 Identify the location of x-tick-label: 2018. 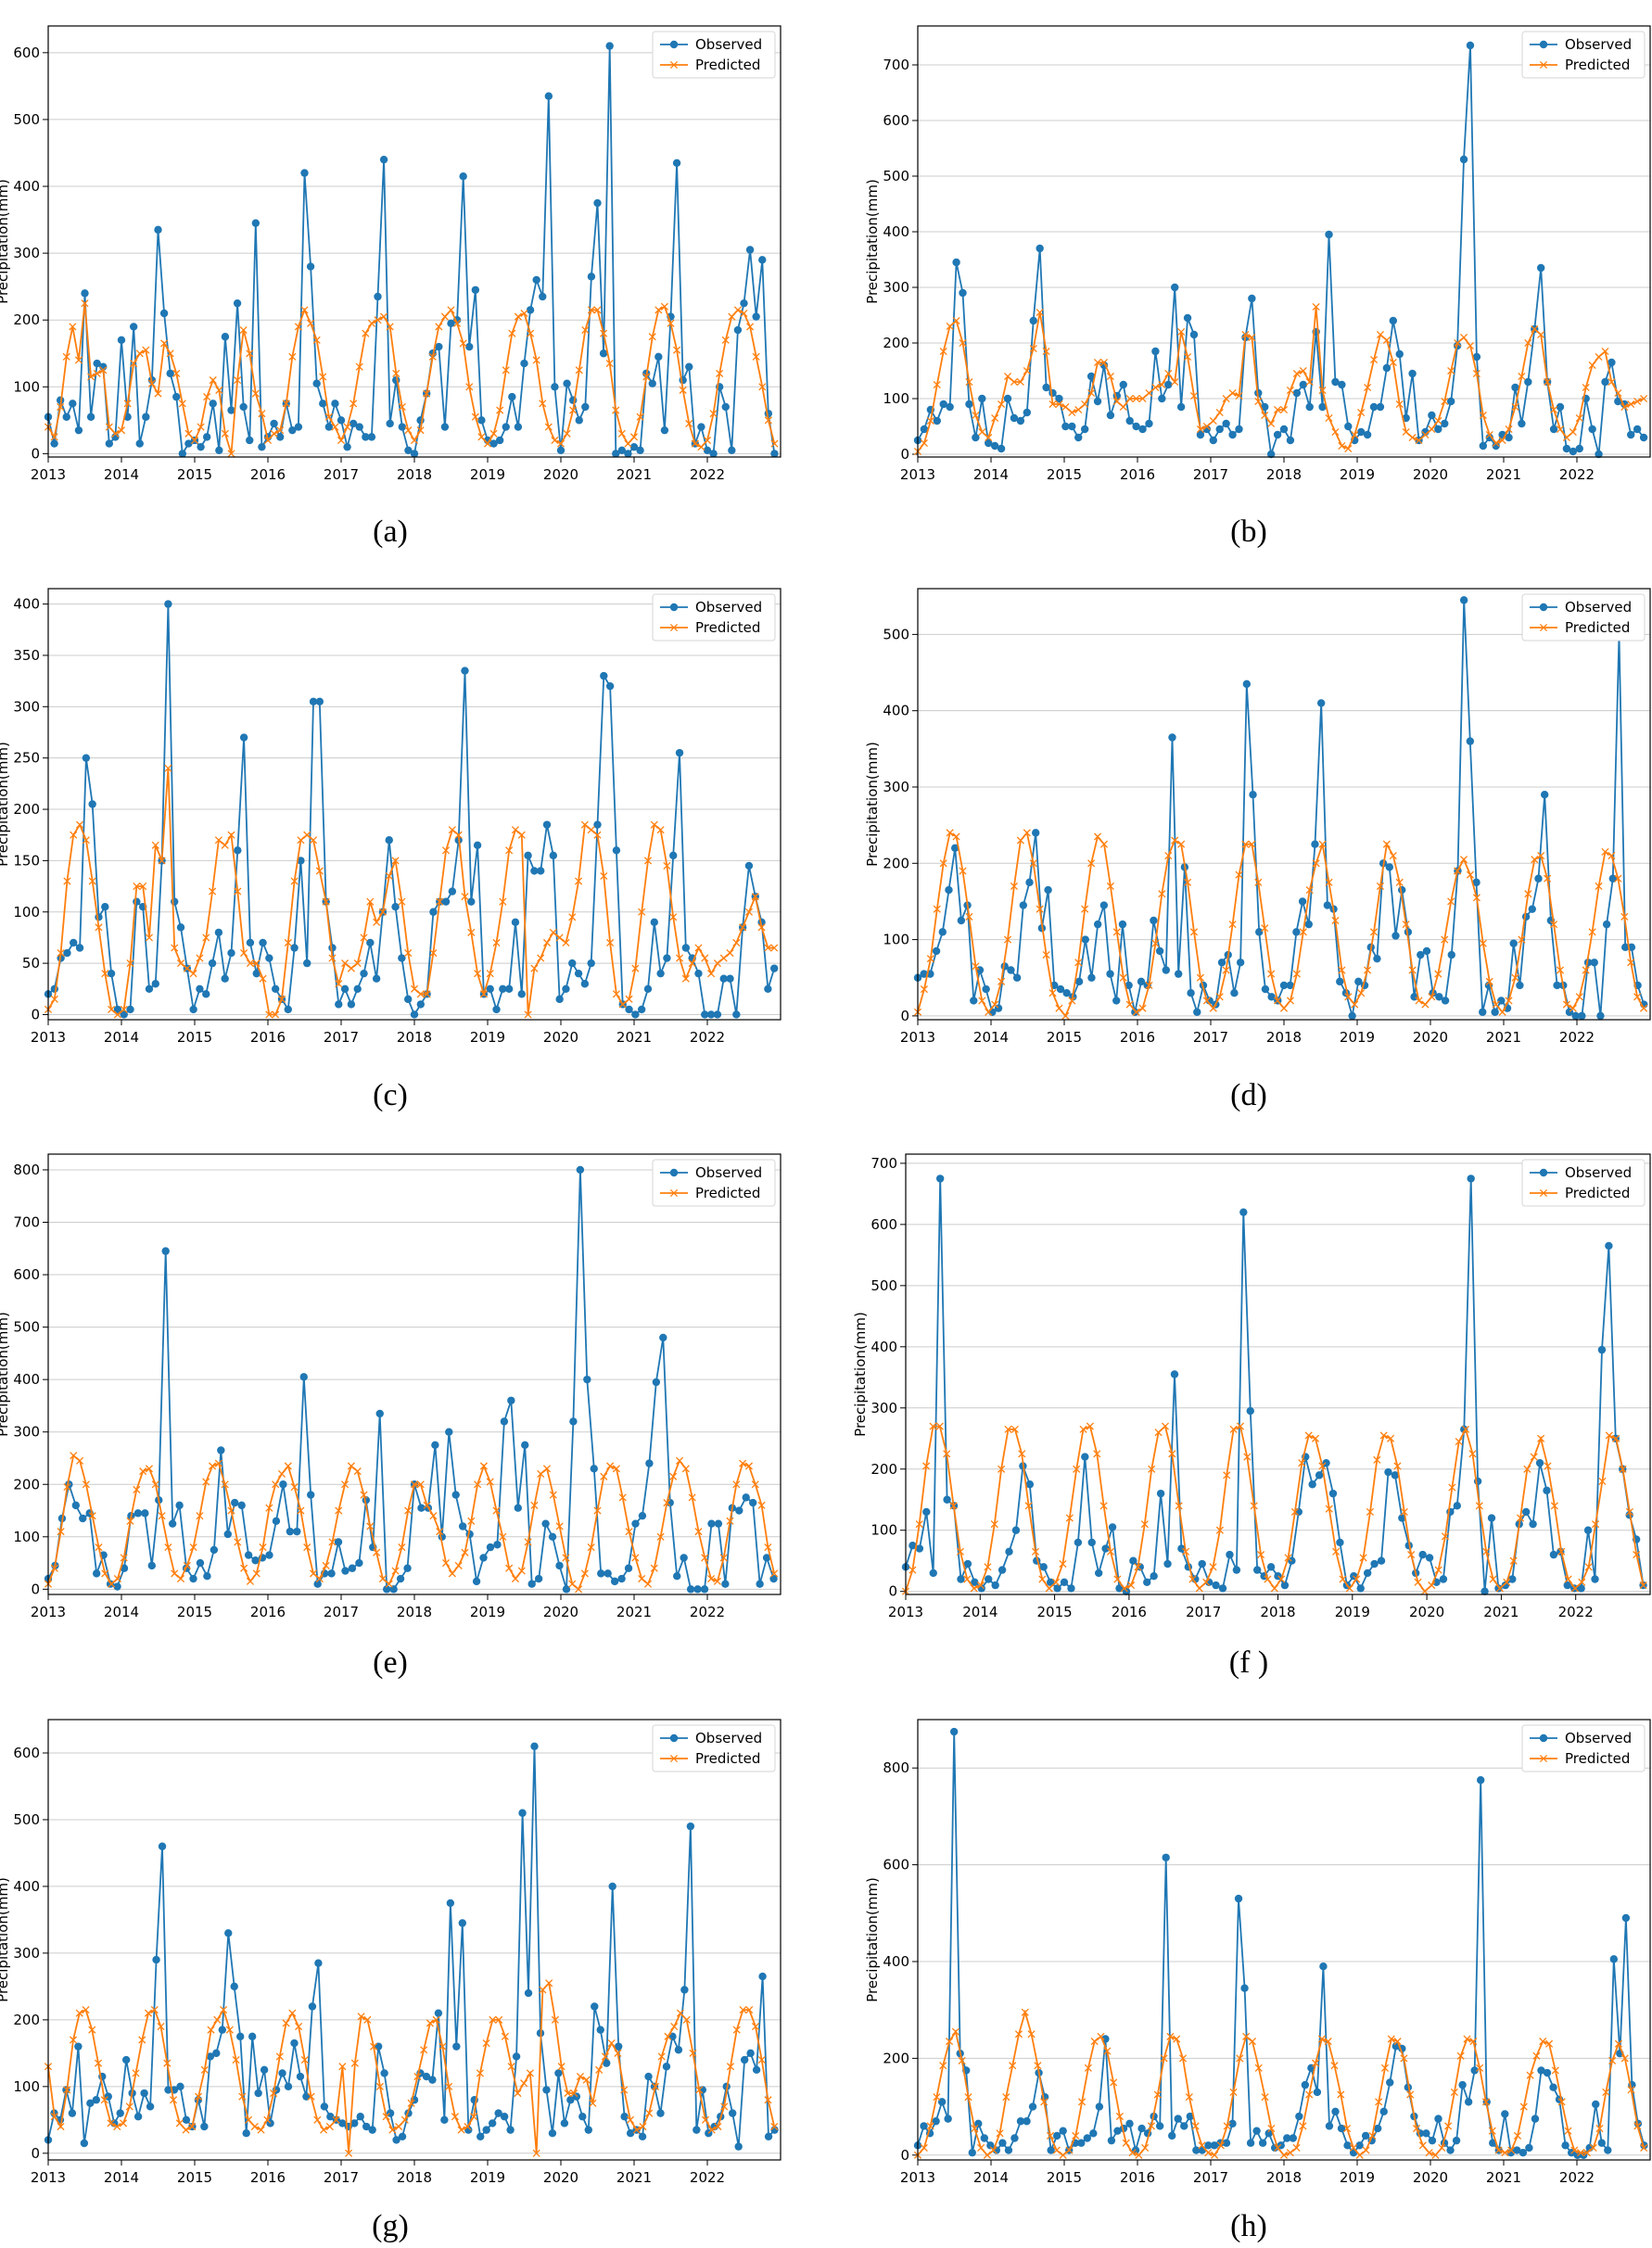
(1284, 474).